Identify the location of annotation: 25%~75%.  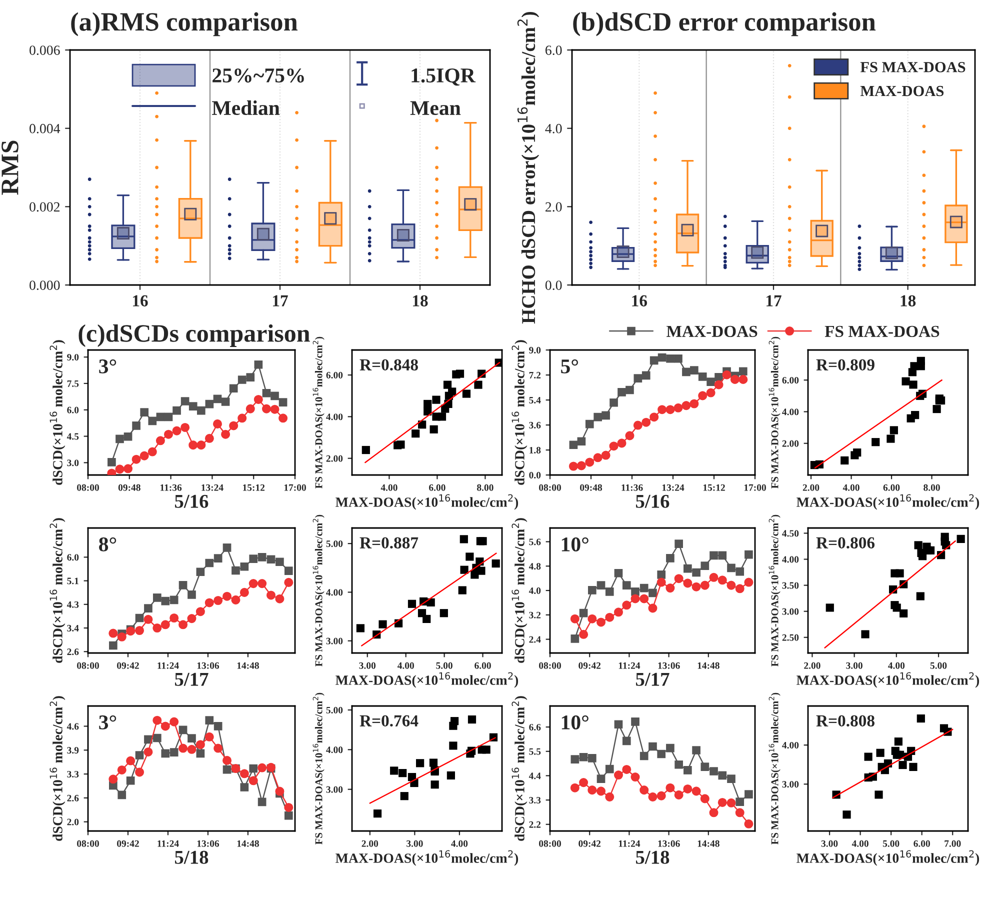
(258, 75).